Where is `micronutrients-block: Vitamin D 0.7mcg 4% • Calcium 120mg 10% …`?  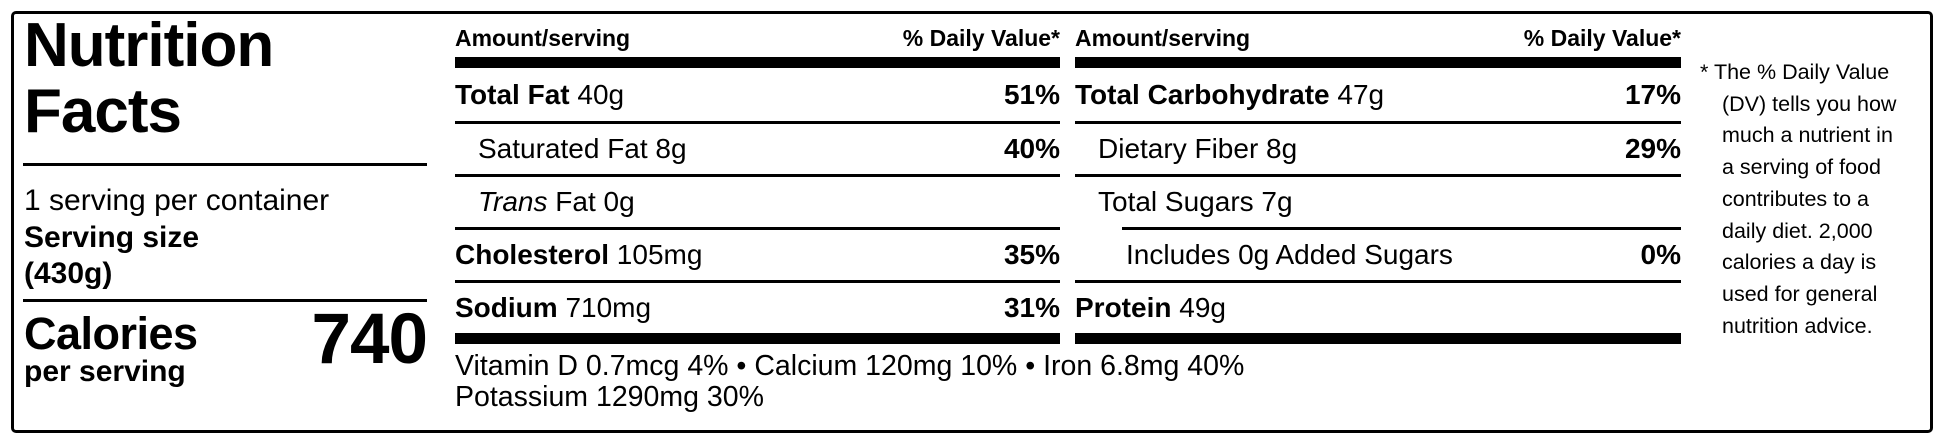
micronutrients-block: Vitamin D 0.7mcg 4% • Calcium 120mg 10% … is located at coordinates (1075, 382).